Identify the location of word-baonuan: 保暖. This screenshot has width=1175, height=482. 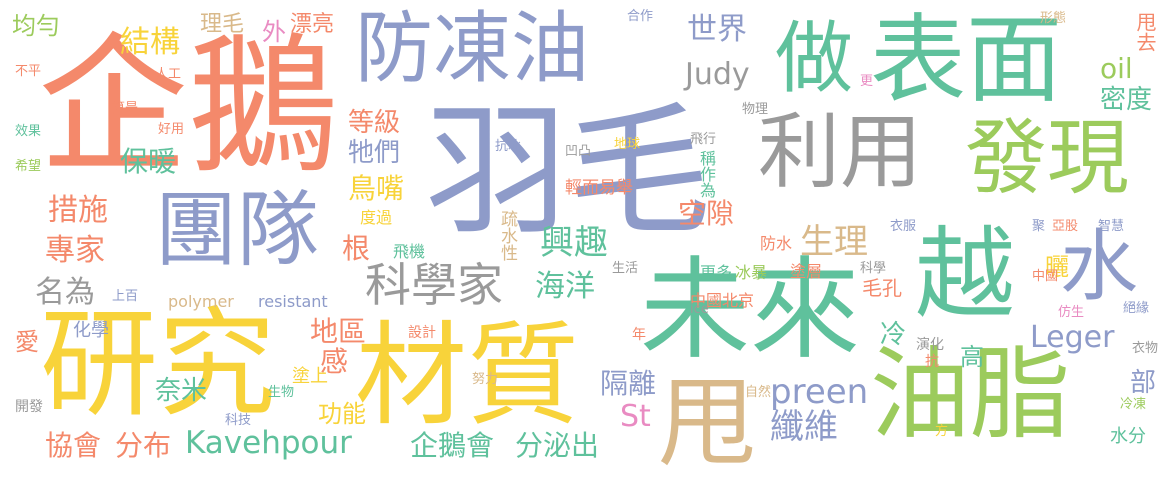
(148, 161).